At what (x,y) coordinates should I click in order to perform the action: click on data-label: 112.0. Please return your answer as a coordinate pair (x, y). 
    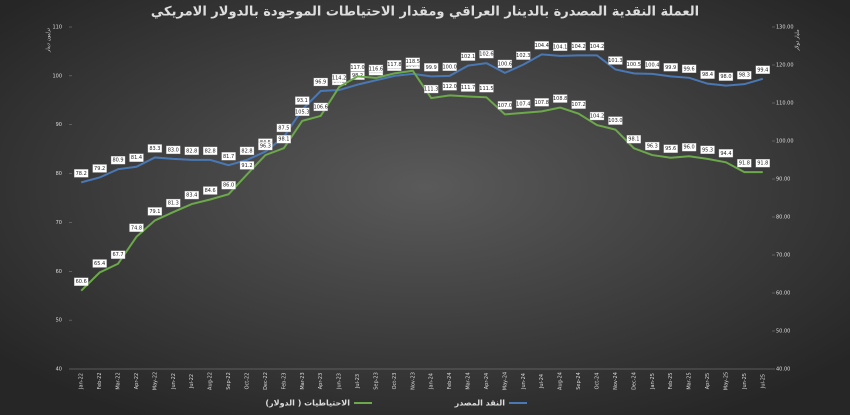
    Looking at the image, I should click on (449, 87).